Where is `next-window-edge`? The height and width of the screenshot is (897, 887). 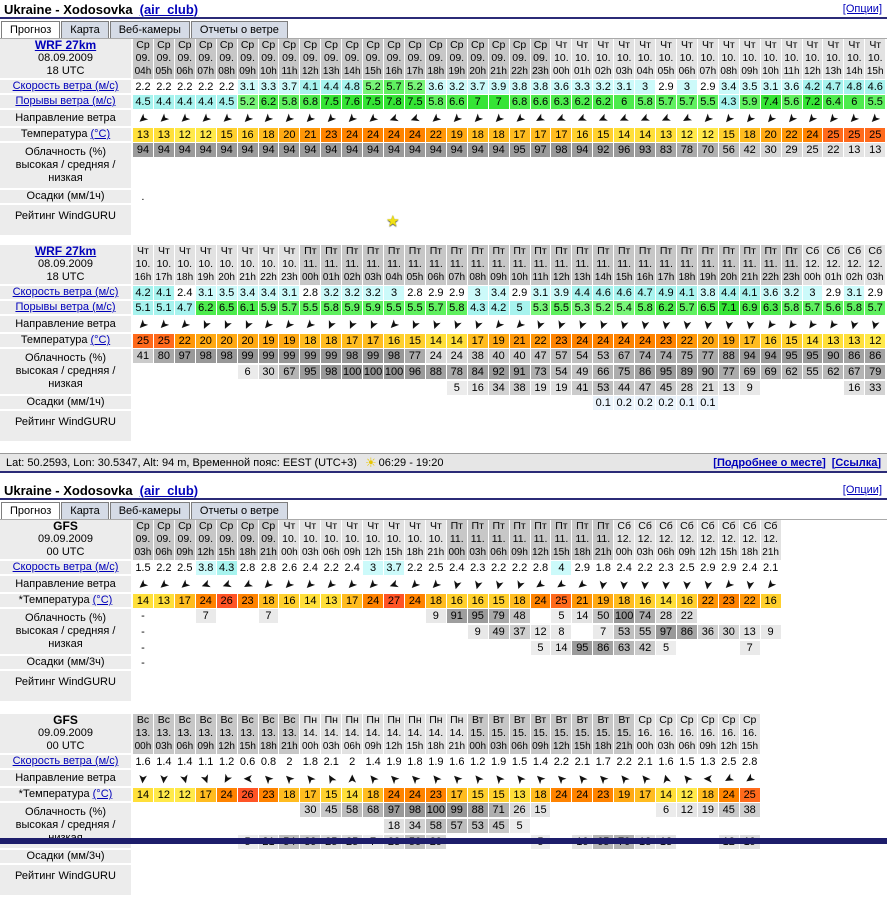 next-window-edge is located at coordinates (443, 841).